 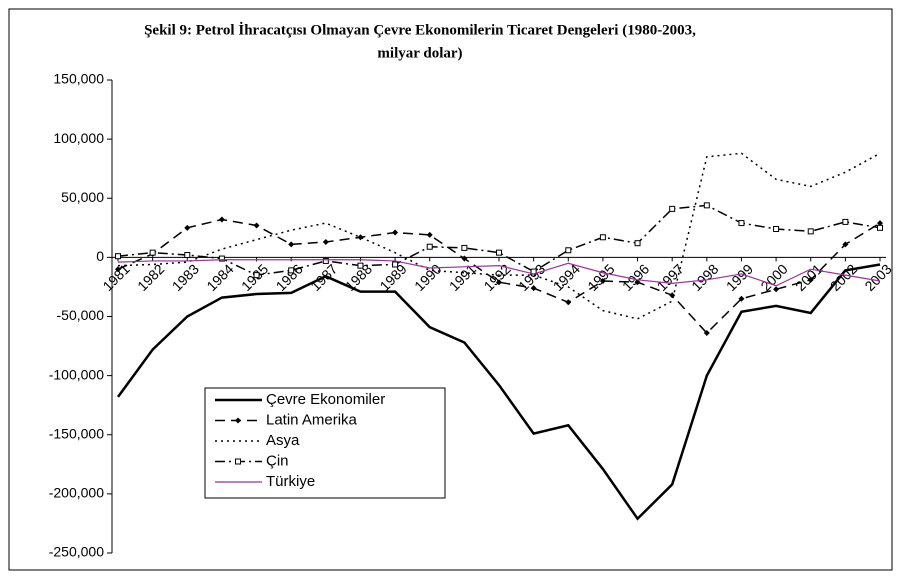 What do you see at coordinates (78, 79) in the screenshot?
I see `y-tick-label: 150,000` at bounding box center [78, 79].